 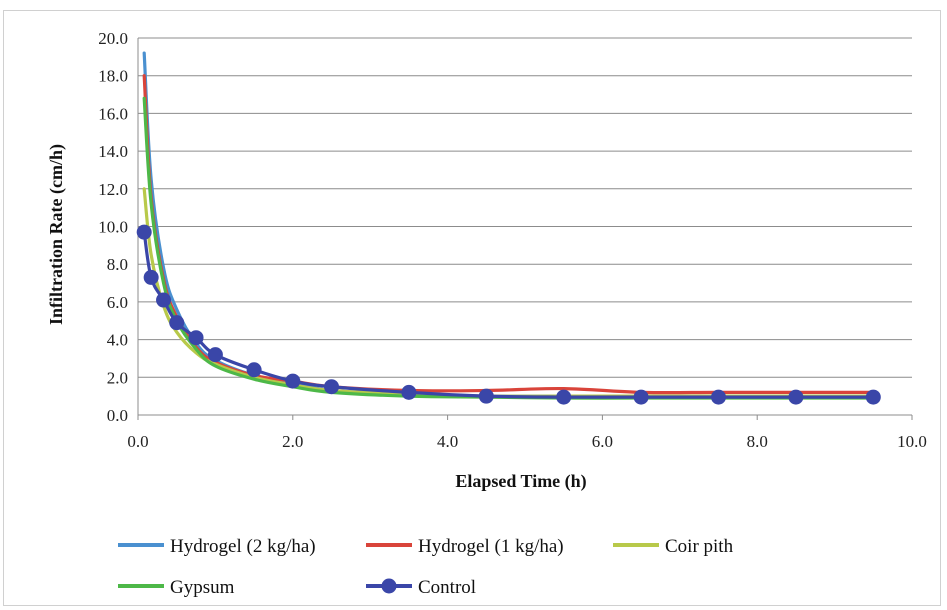 What do you see at coordinates (292, 441) in the screenshot?
I see `x-tick-label: 2.0` at bounding box center [292, 441].